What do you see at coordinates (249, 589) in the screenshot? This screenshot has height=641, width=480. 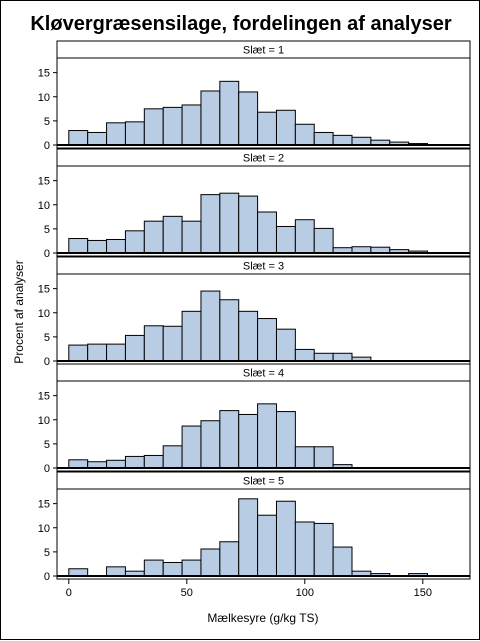 I see `x-axis: 0 50 100 150` at bounding box center [249, 589].